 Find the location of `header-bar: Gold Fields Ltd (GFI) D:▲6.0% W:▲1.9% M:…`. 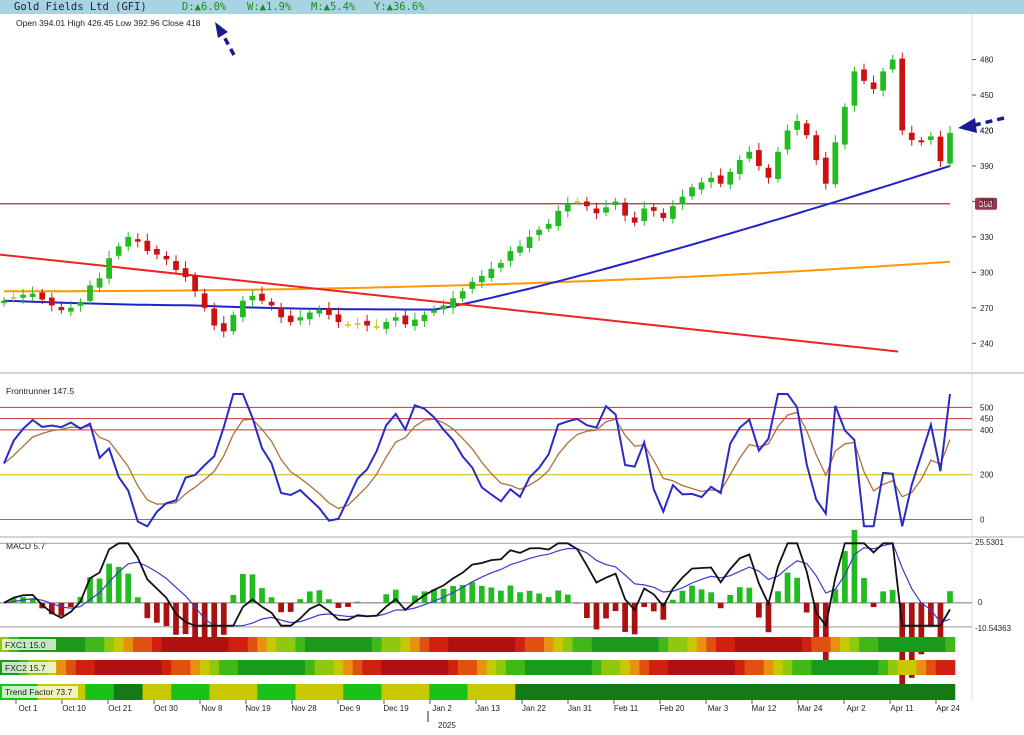

header-bar: Gold Fields Ltd (GFI) D:▲6.0% W:▲1.9% M:… is located at coordinates (512, 7).